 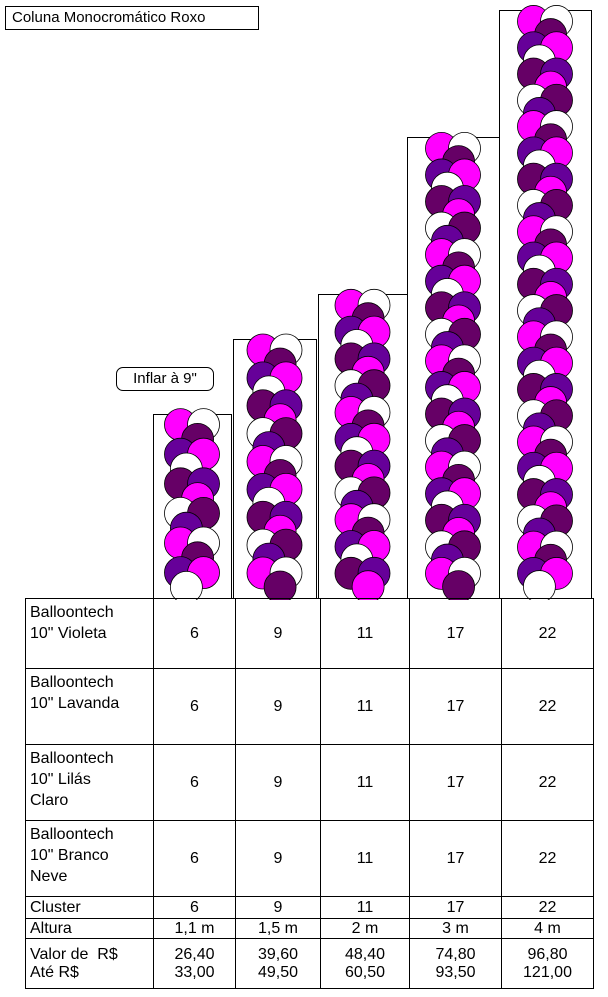 I want to click on row-violeta: Balloontech 10" Violeta 6 9 11 17 22, so click(x=309, y=633).